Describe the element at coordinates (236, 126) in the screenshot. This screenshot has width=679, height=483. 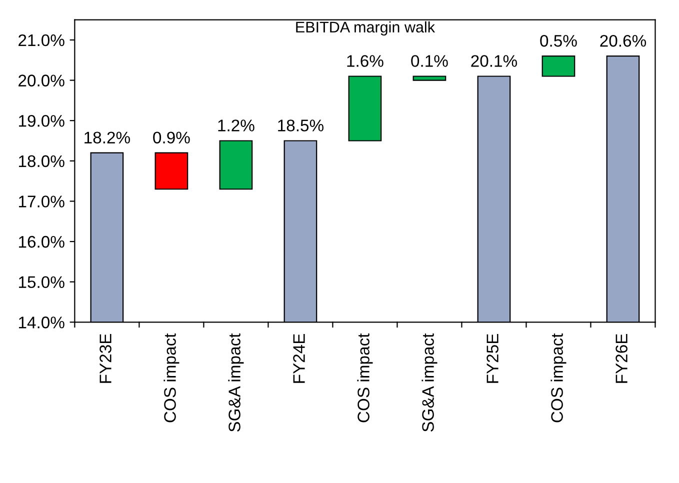
I see `data-label: 1.2%` at that location.